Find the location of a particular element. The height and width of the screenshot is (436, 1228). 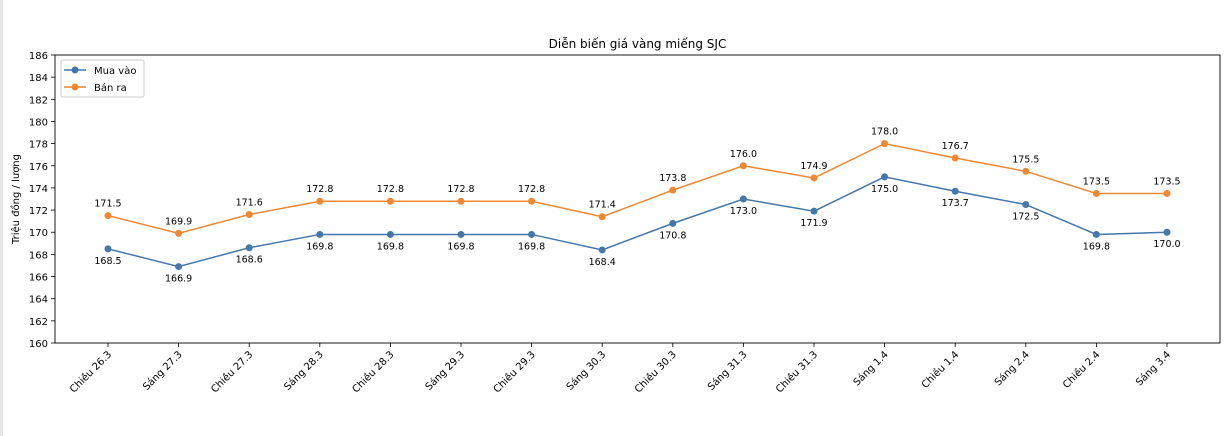

x-tick-label: Chiều 26.3 is located at coordinates (90, 372).